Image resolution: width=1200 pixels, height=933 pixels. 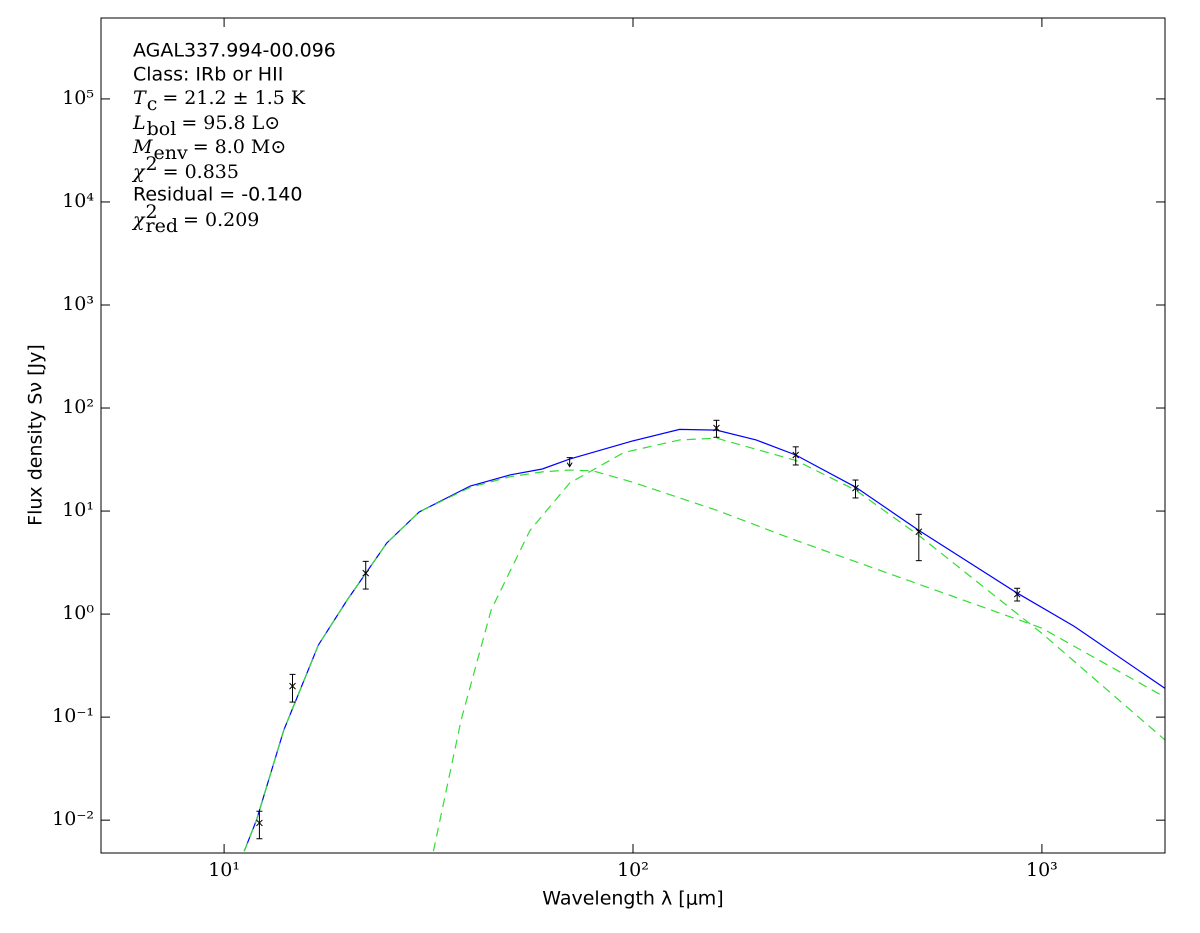 I want to click on y-tick-label: 10⁵, so click(x=78, y=98).